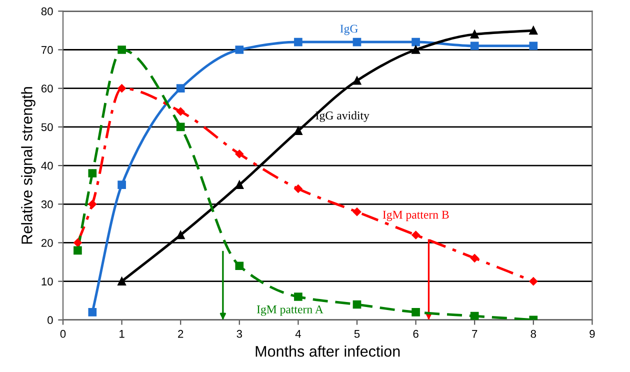 The image size is (630, 372). What do you see at coordinates (63, 334) in the screenshot?
I see `x-tick-label: 0` at bounding box center [63, 334].